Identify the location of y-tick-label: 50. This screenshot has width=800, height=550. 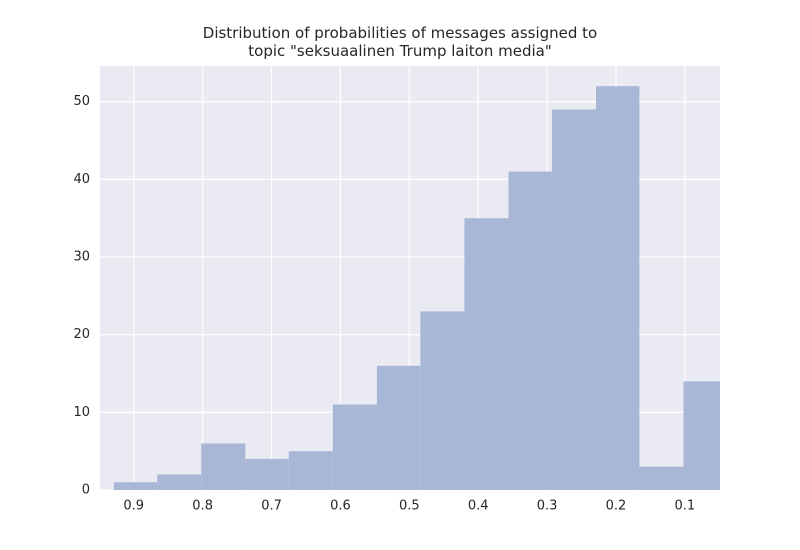
(81, 101).